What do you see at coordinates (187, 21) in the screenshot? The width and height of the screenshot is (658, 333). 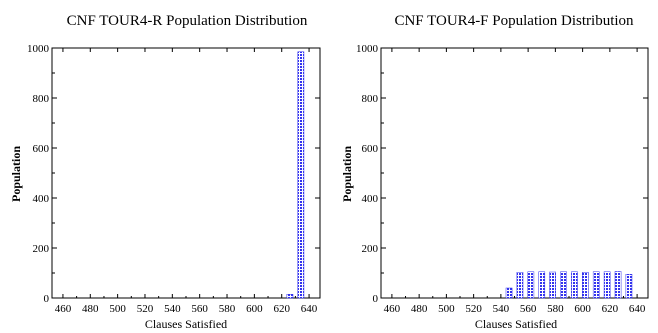 I see `chart-title: CNF TOUR4-R Population Distribution` at bounding box center [187, 21].